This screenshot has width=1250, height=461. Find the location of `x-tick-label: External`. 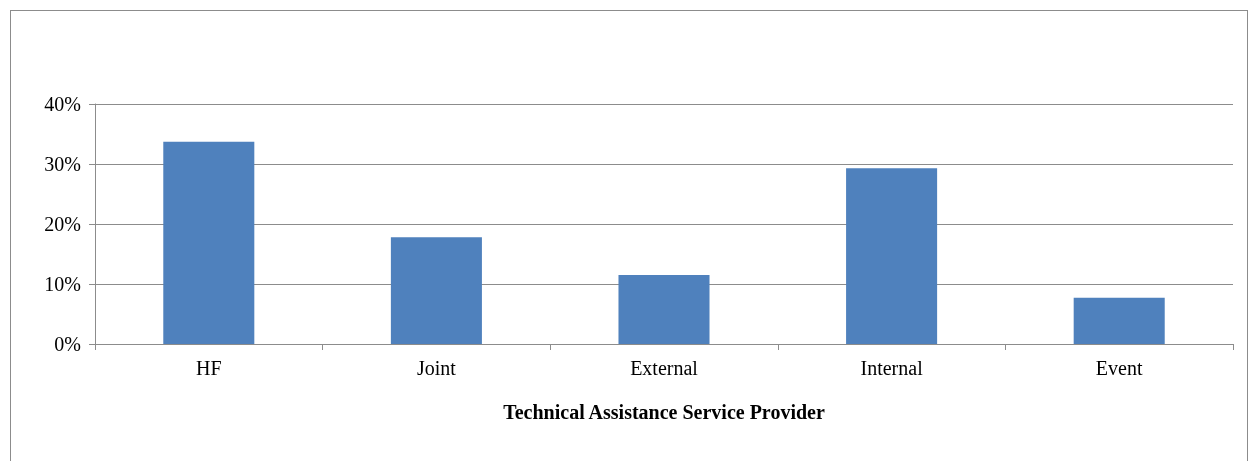

x-tick-label: External is located at coordinates (664, 368).